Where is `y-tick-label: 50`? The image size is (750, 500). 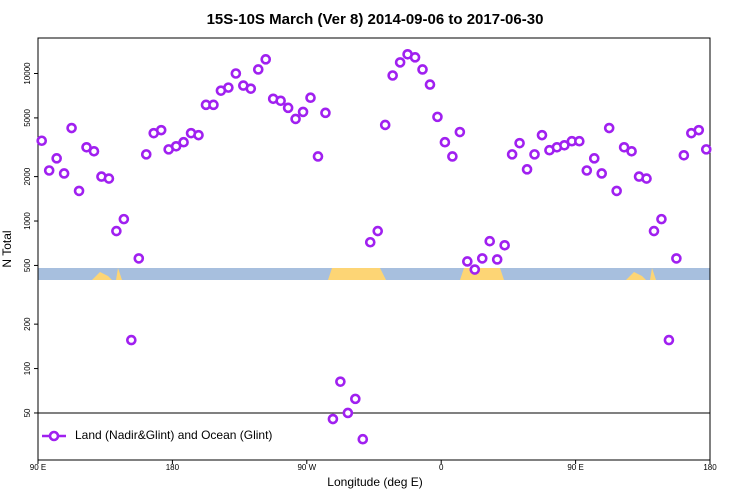
y-tick-label: 50 is located at coordinates (27, 412).